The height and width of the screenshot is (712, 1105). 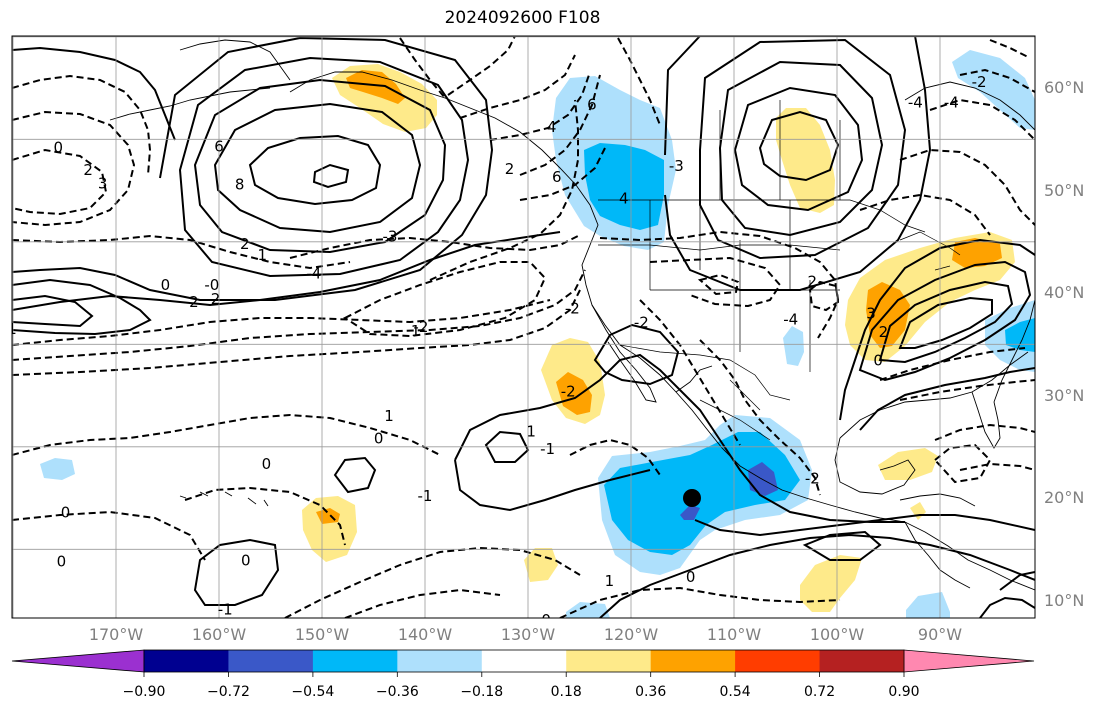 What do you see at coordinates (1064, 395) in the screenshot?
I see `latitude-label: 30°N` at bounding box center [1064, 395].